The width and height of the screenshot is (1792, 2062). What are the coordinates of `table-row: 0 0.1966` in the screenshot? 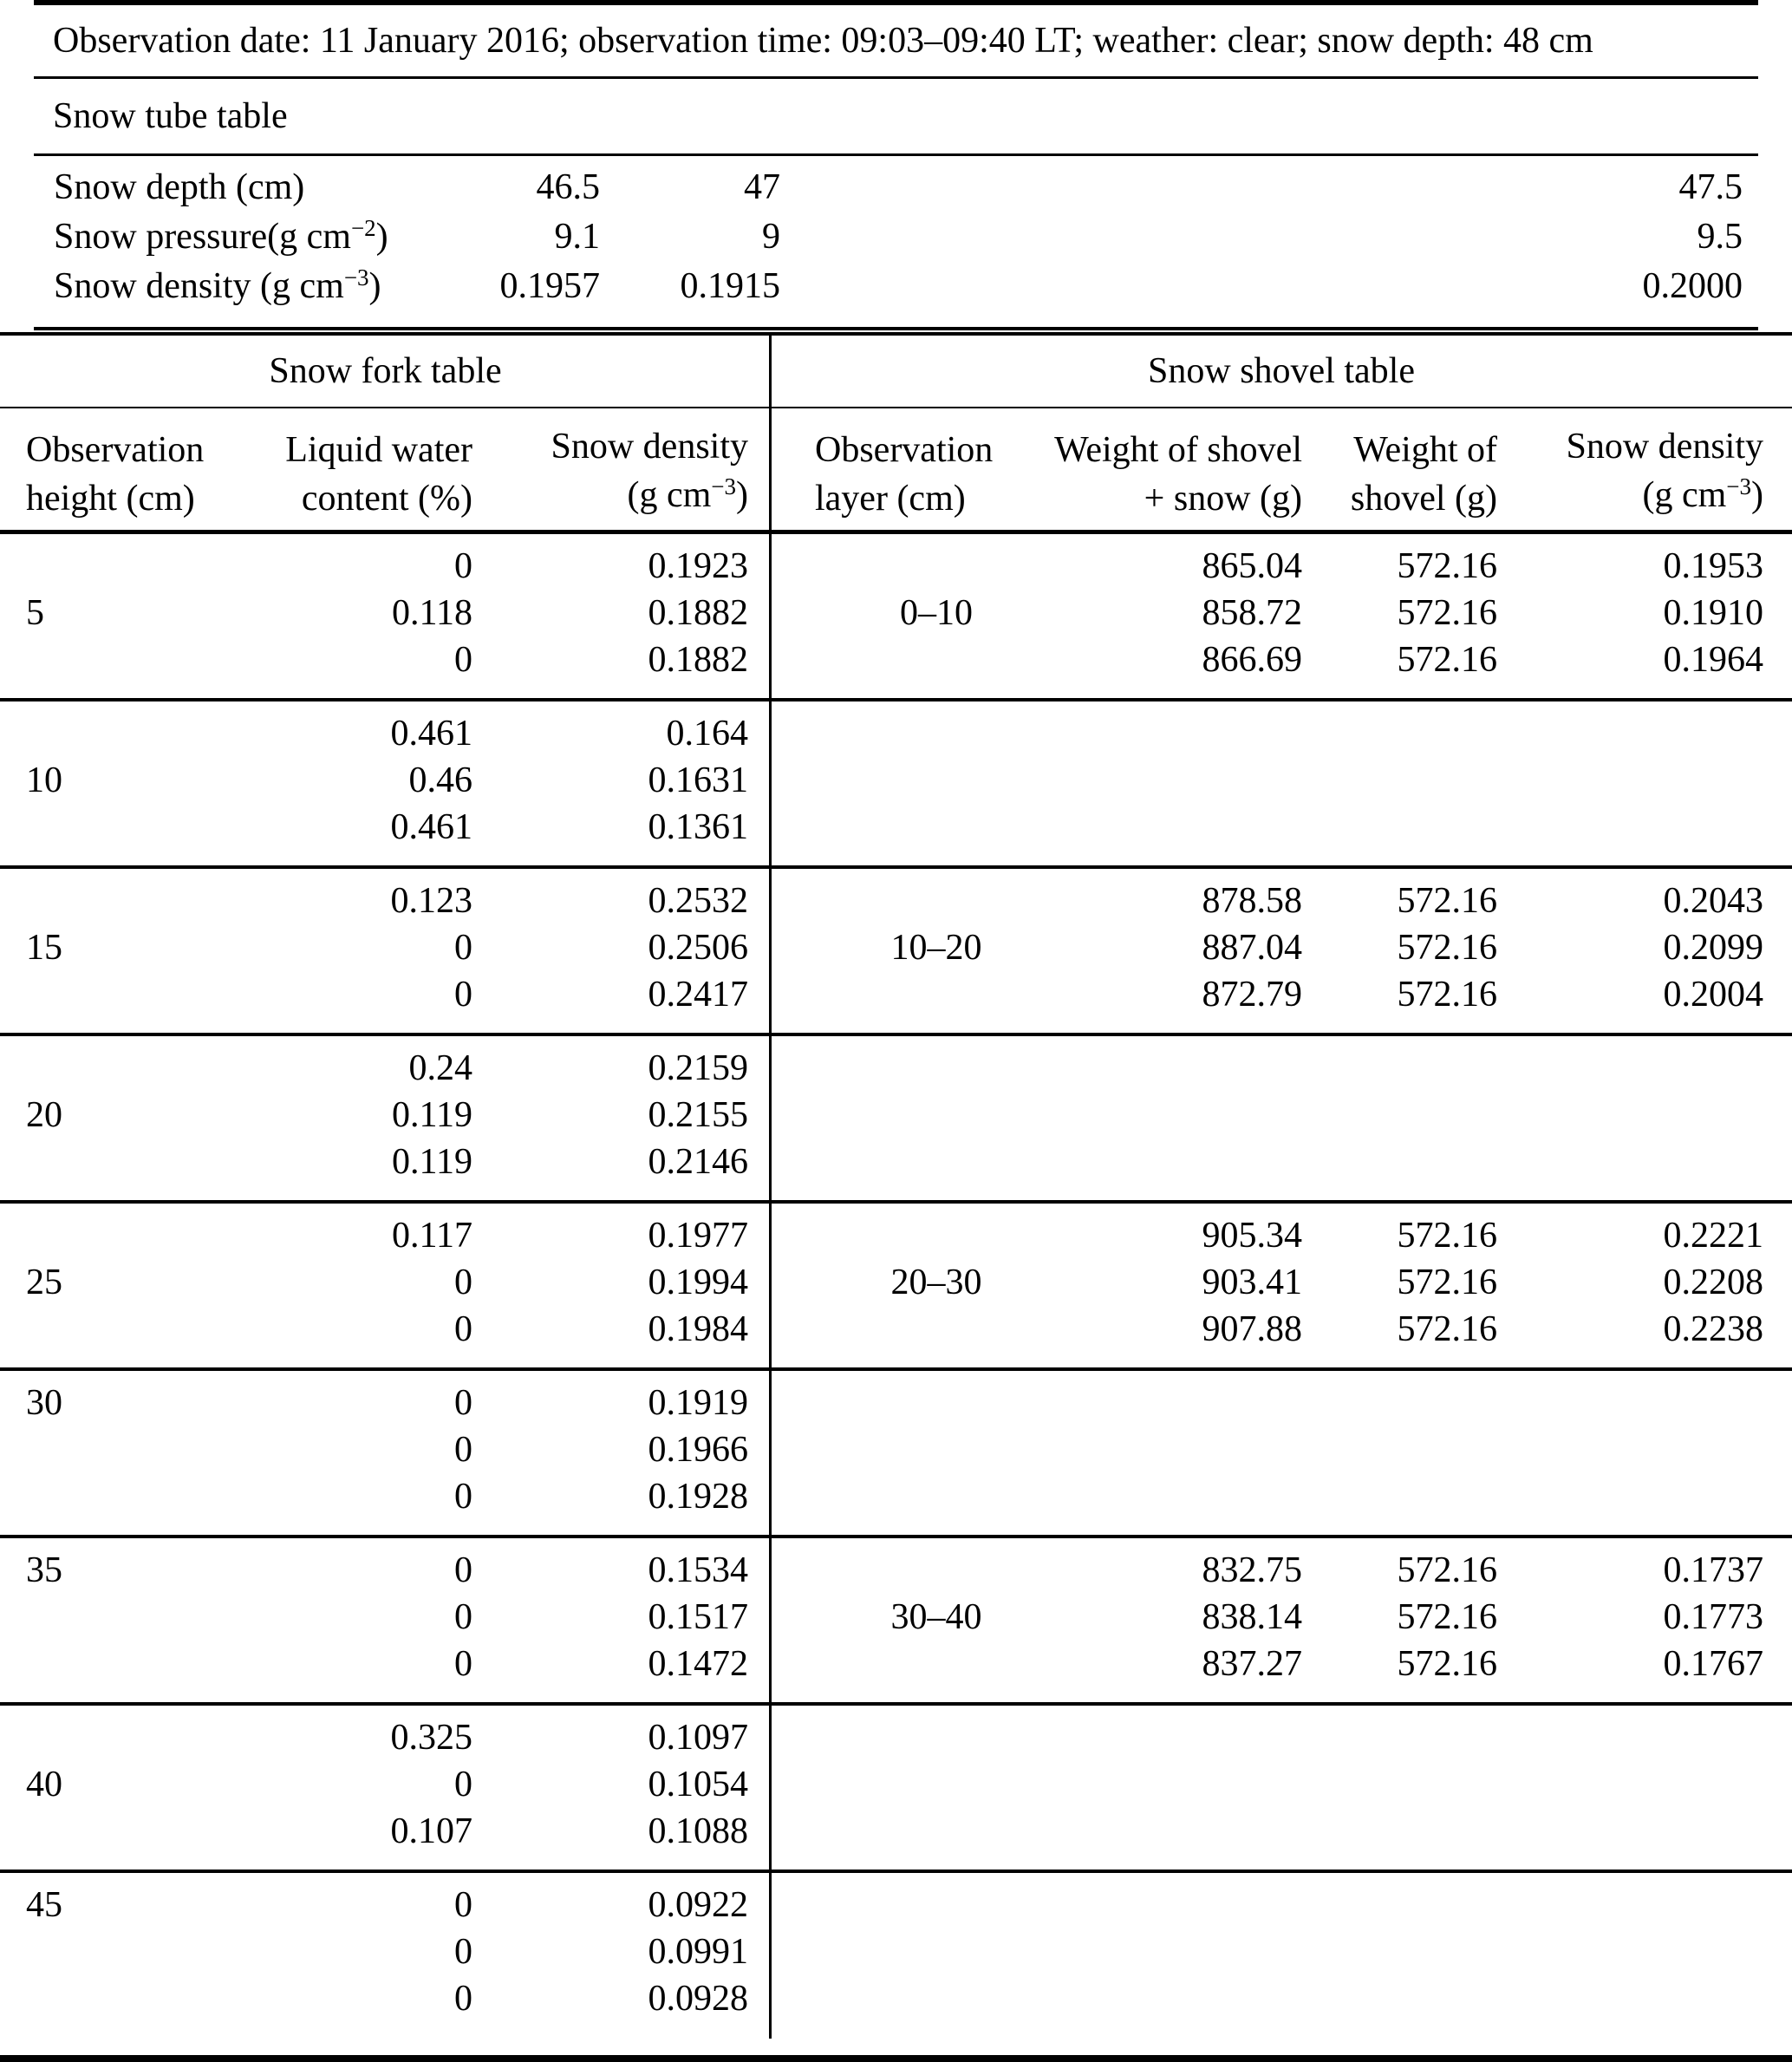 It's located at (896, 1449).